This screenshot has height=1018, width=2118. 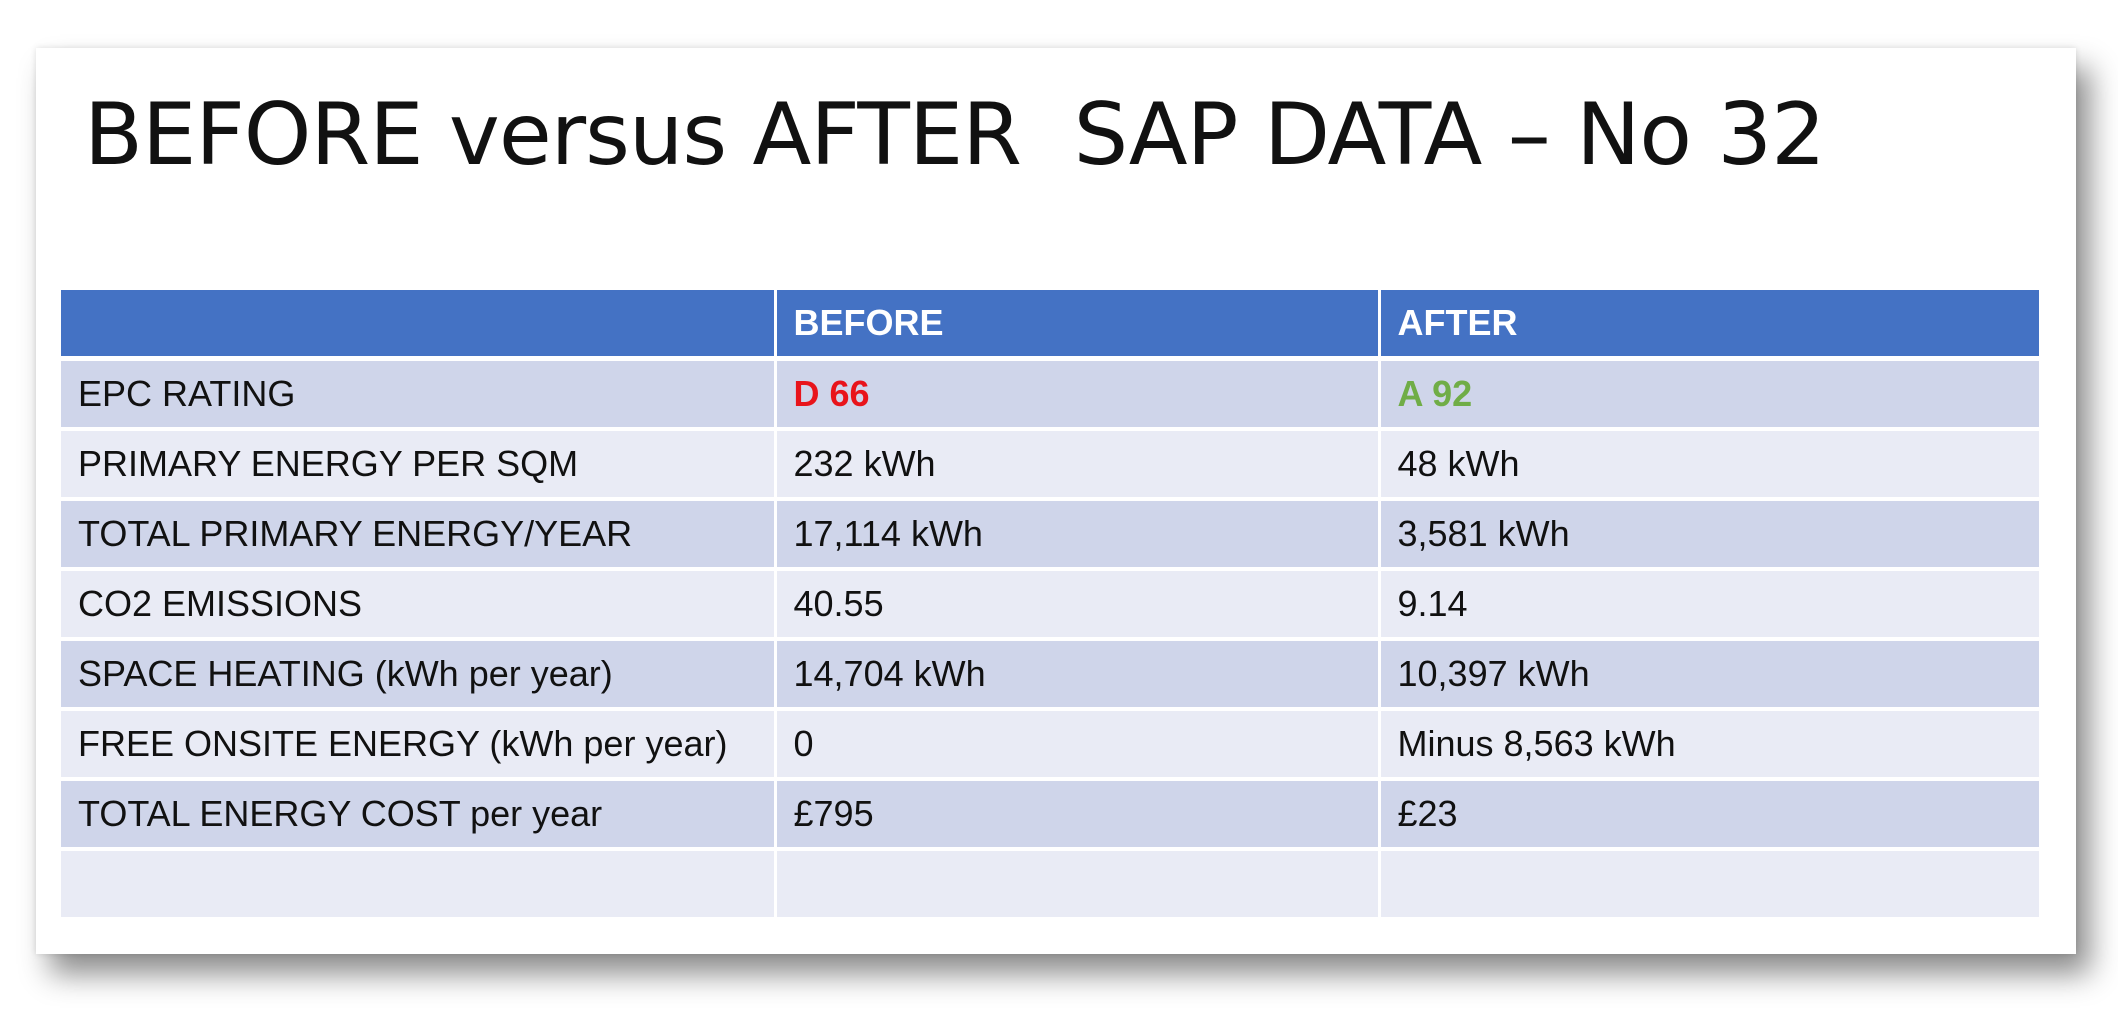 What do you see at coordinates (1709, 675) in the screenshot?
I see `after-value: 10,397 kWh` at bounding box center [1709, 675].